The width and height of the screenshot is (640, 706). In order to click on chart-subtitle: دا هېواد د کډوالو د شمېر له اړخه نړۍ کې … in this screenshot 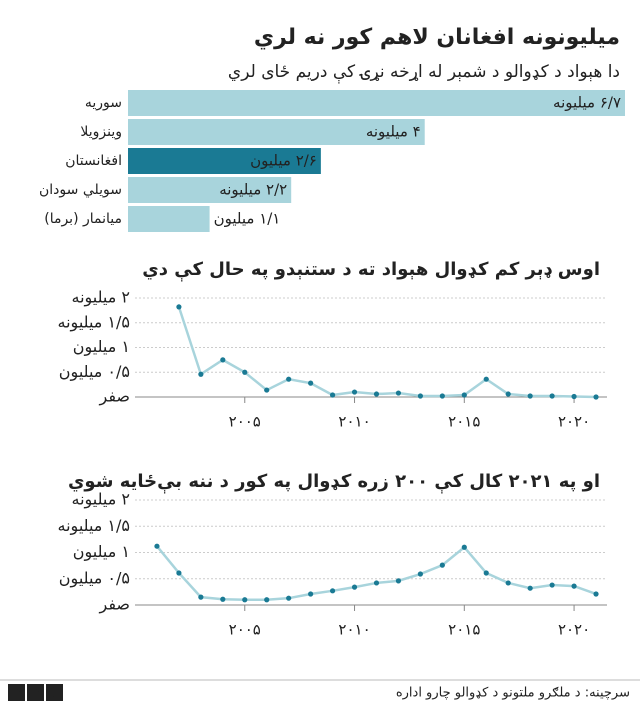, I will do `click(424, 73)`.